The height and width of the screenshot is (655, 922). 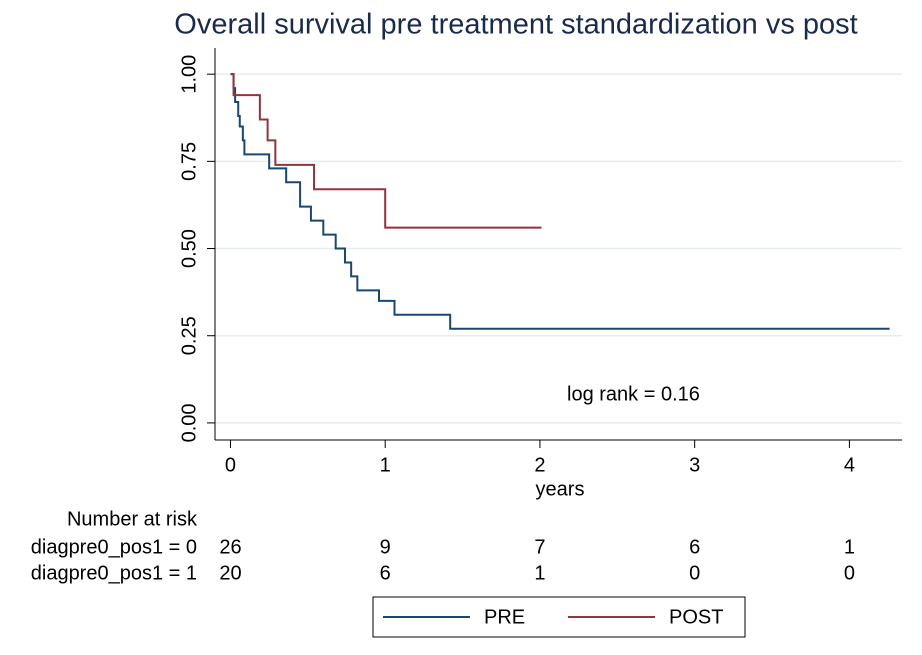 I want to click on y-tick-label: 0.00, so click(x=189, y=422).